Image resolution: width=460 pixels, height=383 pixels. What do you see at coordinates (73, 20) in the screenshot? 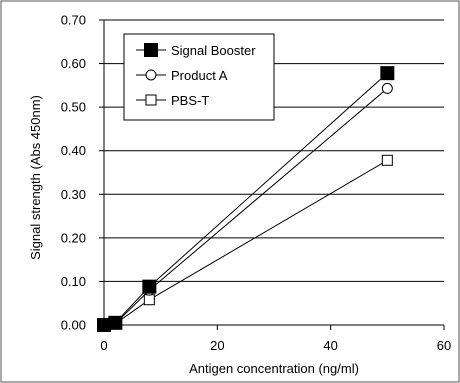
I see `y-tick-label-7: 0.70` at bounding box center [73, 20].